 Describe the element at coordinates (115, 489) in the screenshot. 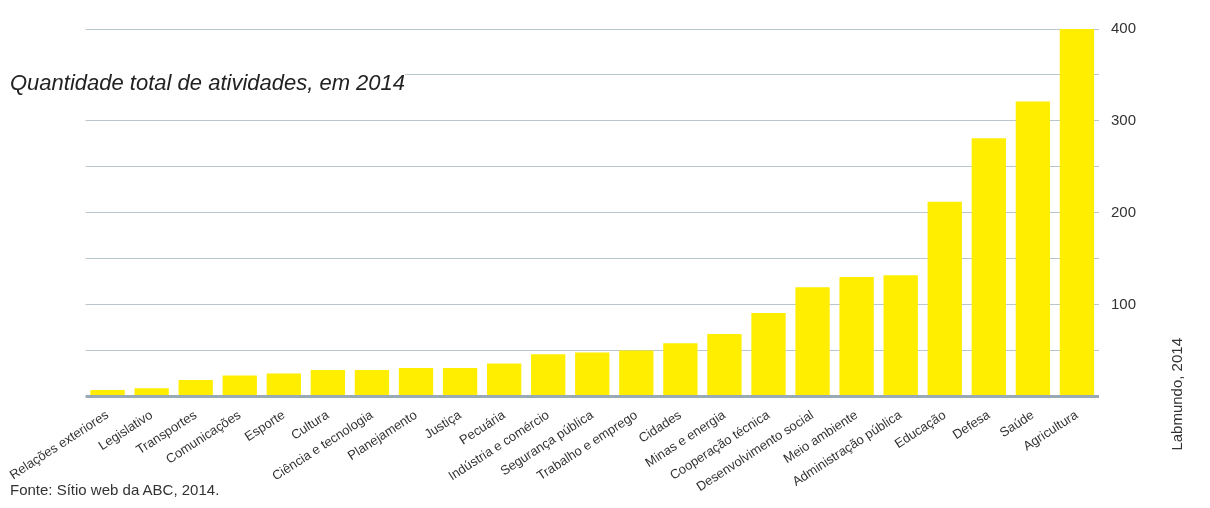

I see `source-note: Fonte: Sítio web da ABC, 2014.` at that location.